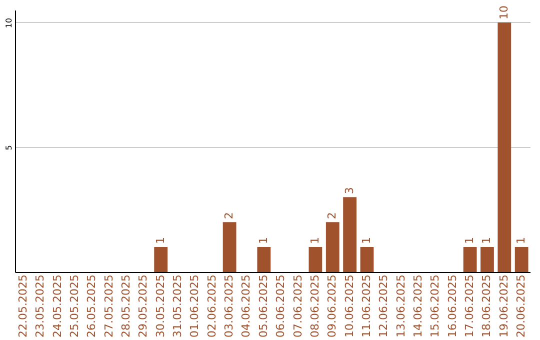  Describe the element at coordinates (332, 306) in the screenshot. I see `x-tick-label: 09.06.2025` at that location.